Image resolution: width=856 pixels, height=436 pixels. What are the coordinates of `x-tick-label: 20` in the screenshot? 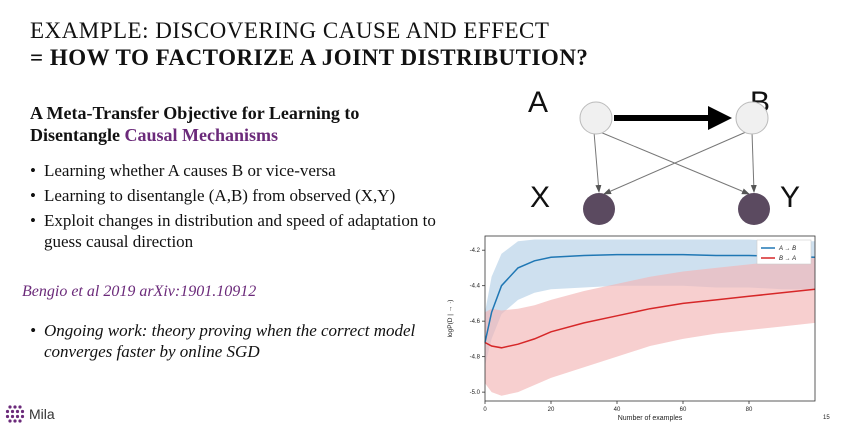 It's located at (551, 410).